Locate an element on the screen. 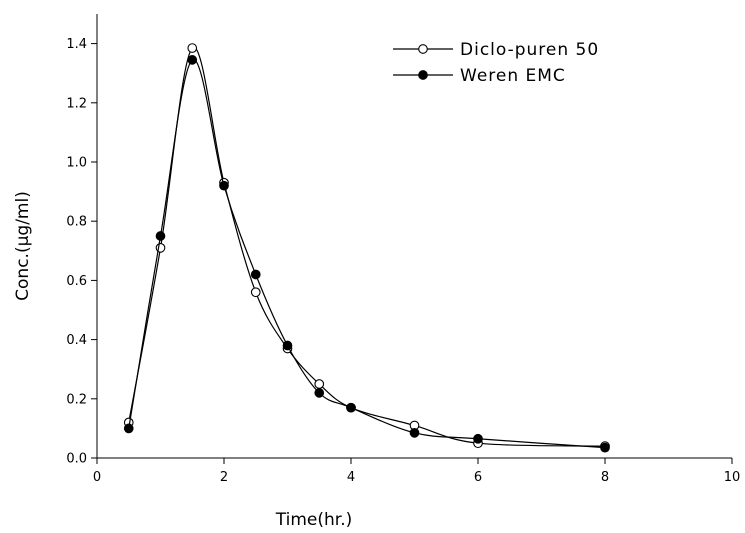 The image size is (745, 533). legend-open-circle-marker is located at coordinates (423, 49).